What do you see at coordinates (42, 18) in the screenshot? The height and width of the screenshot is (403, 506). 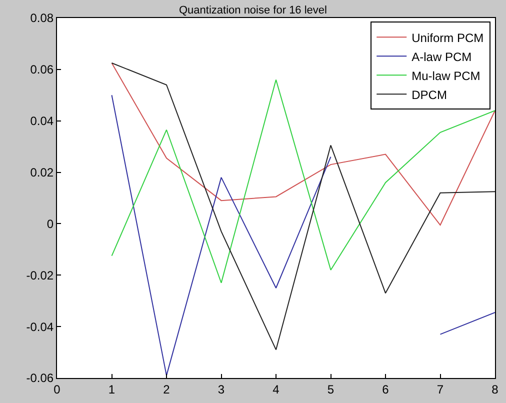 I see `y-tick-label: 0.08` at bounding box center [42, 18].